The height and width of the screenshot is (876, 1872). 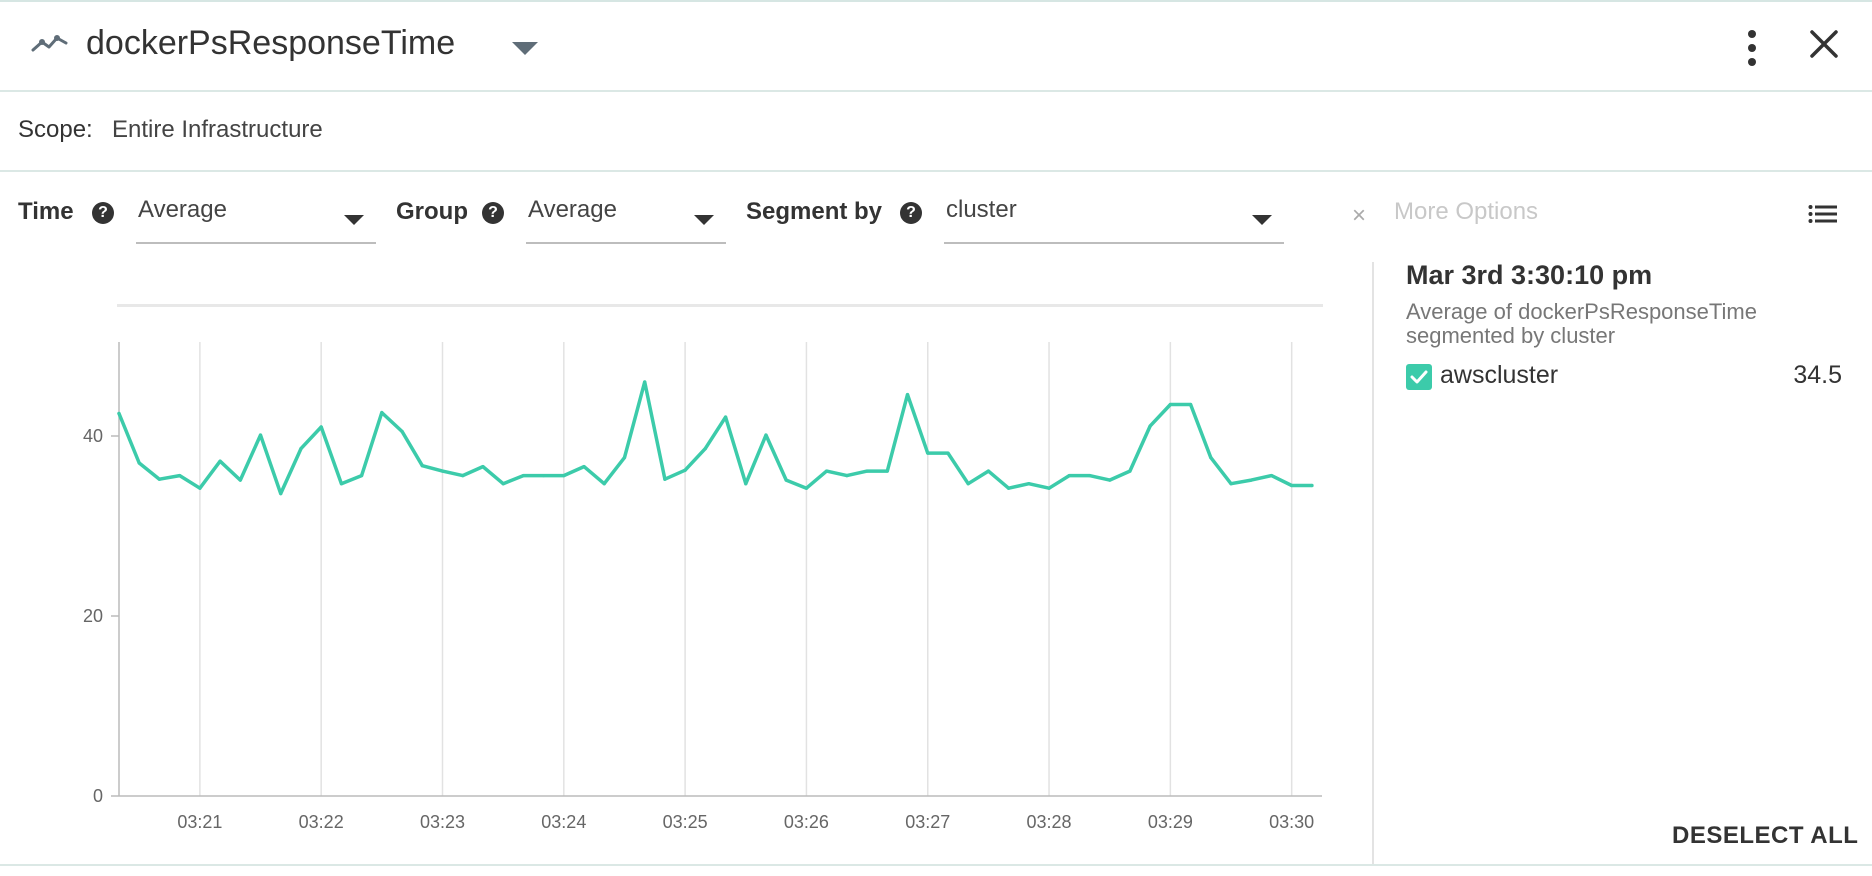 I want to click on time-help-icon: ?, so click(x=103, y=213).